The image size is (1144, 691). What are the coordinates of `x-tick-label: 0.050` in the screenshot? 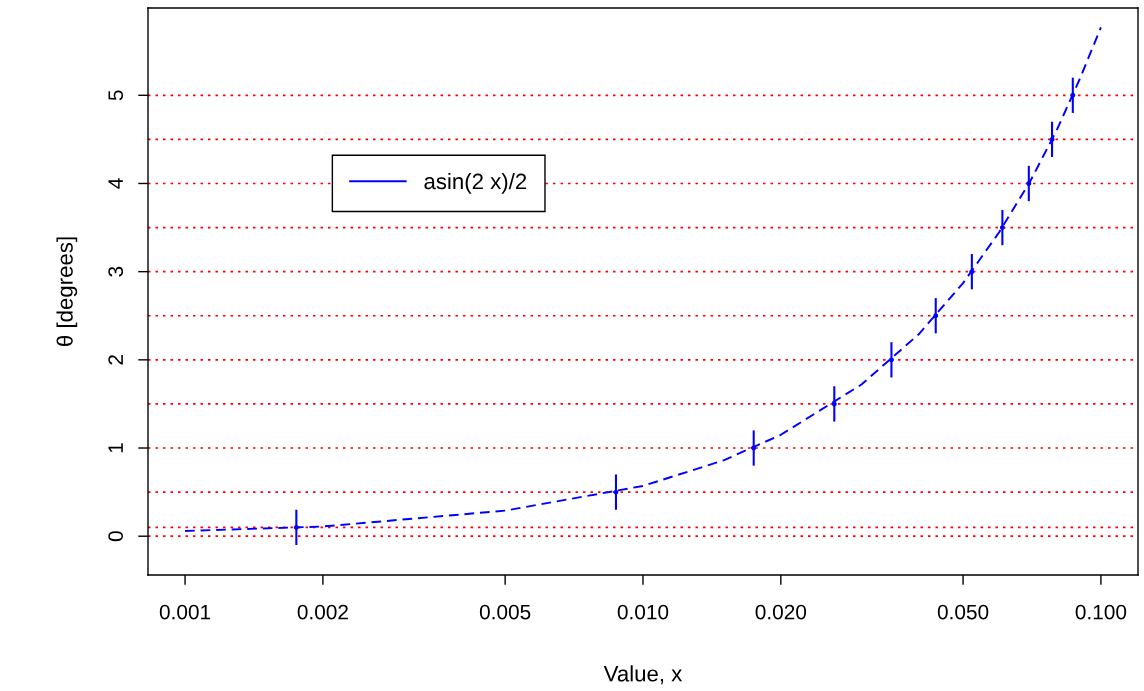 It's located at (963, 612).